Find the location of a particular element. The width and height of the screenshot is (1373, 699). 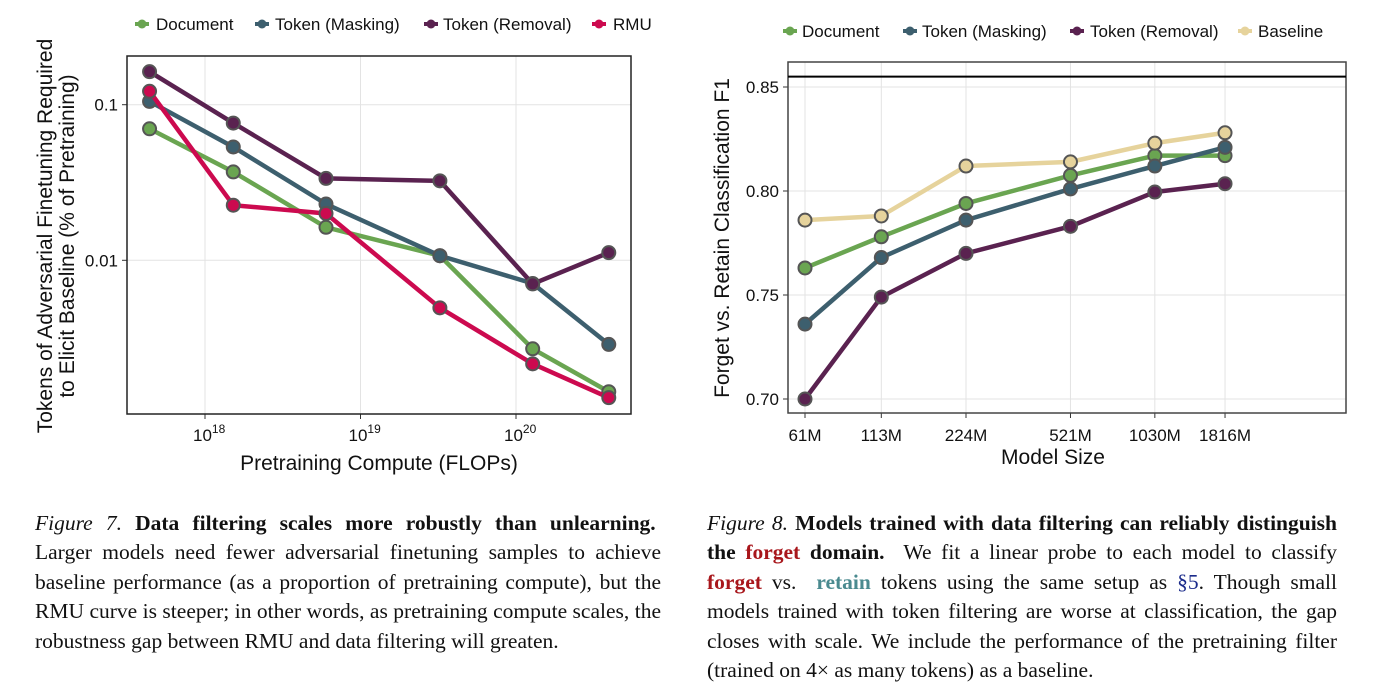

tick-exponent: 19 is located at coordinates (374, 429).